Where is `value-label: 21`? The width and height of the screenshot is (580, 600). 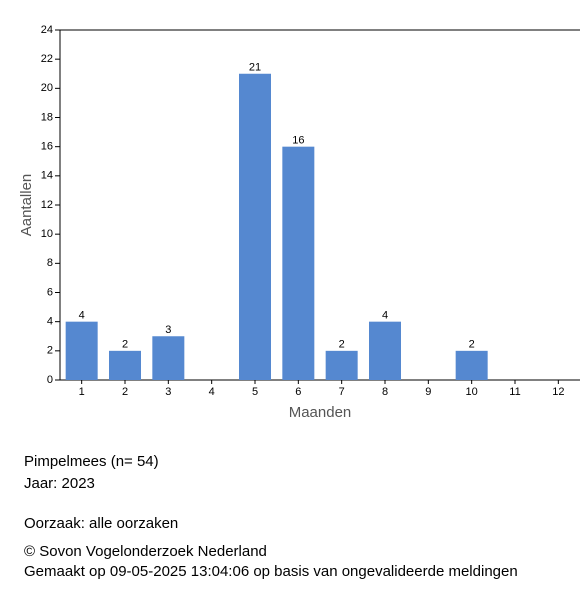 value-label: 21 is located at coordinates (255, 68).